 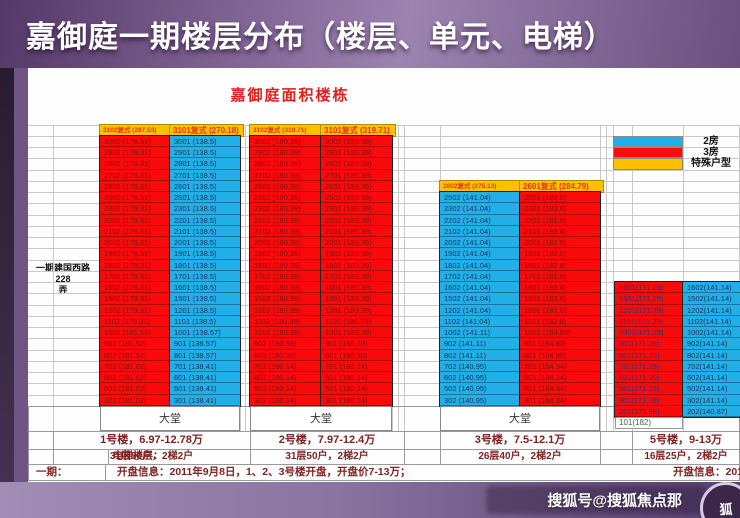 What do you see at coordinates (205, 197) in the screenshot?
I see `unit-cell: 2501 (138.5)` at bounding box center [205, 197].